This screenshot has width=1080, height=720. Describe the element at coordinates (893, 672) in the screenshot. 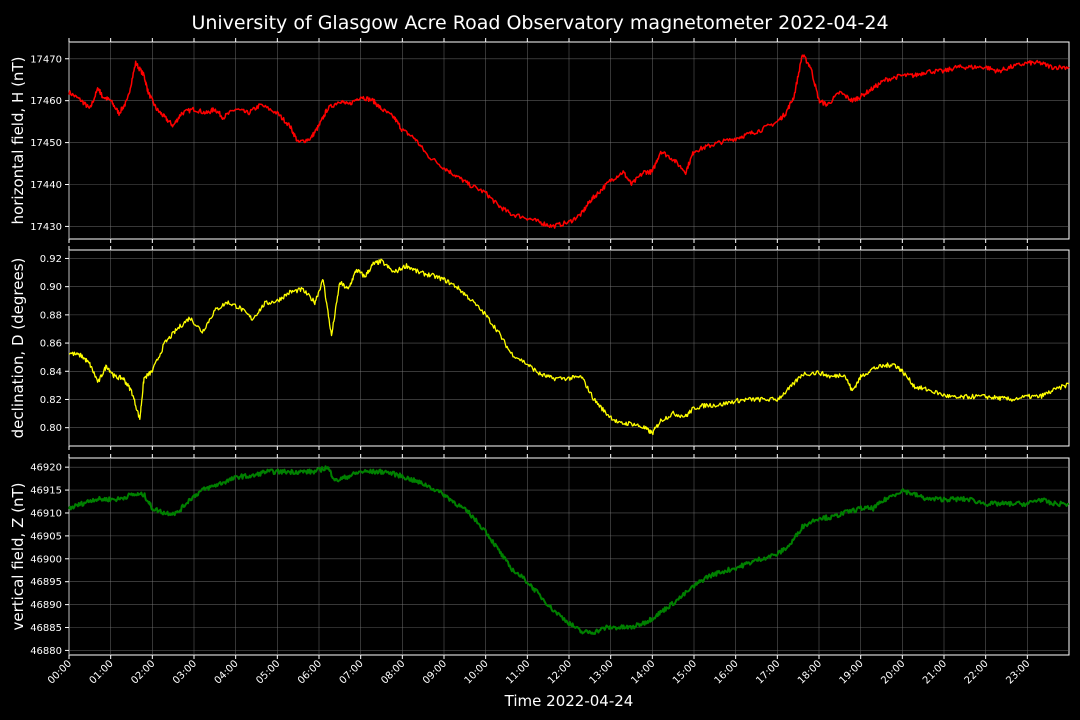

I see `x-tick-label: 20:00` at that location.